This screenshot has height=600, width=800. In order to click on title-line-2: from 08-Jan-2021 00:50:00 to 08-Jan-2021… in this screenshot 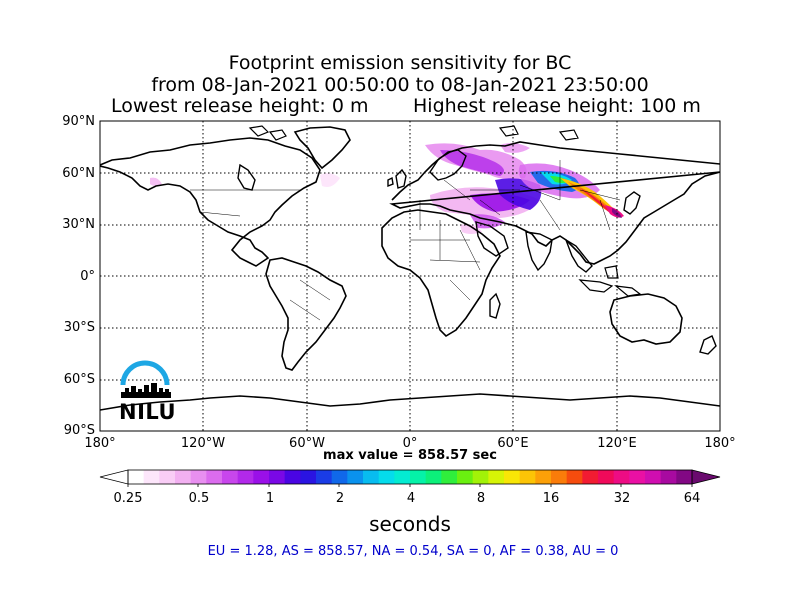, I will do `click(400, 85)`.